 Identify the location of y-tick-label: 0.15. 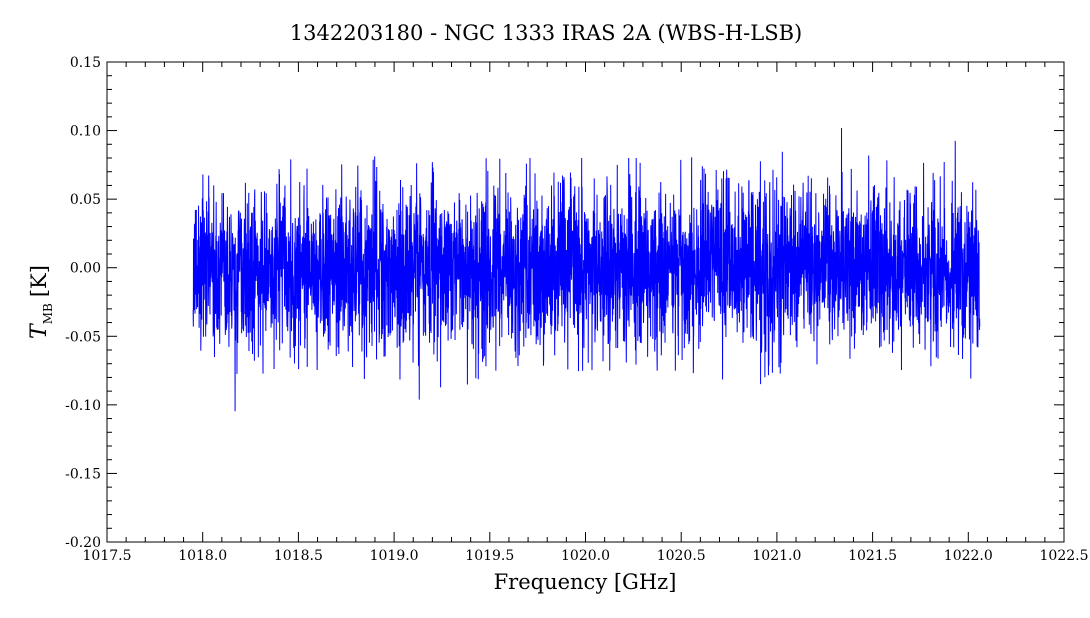
(85, 63).